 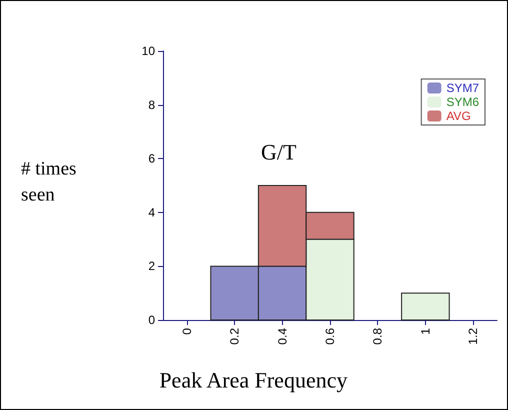 I want to click on y-axis-title: # times seen, so click(x=51, y=182).